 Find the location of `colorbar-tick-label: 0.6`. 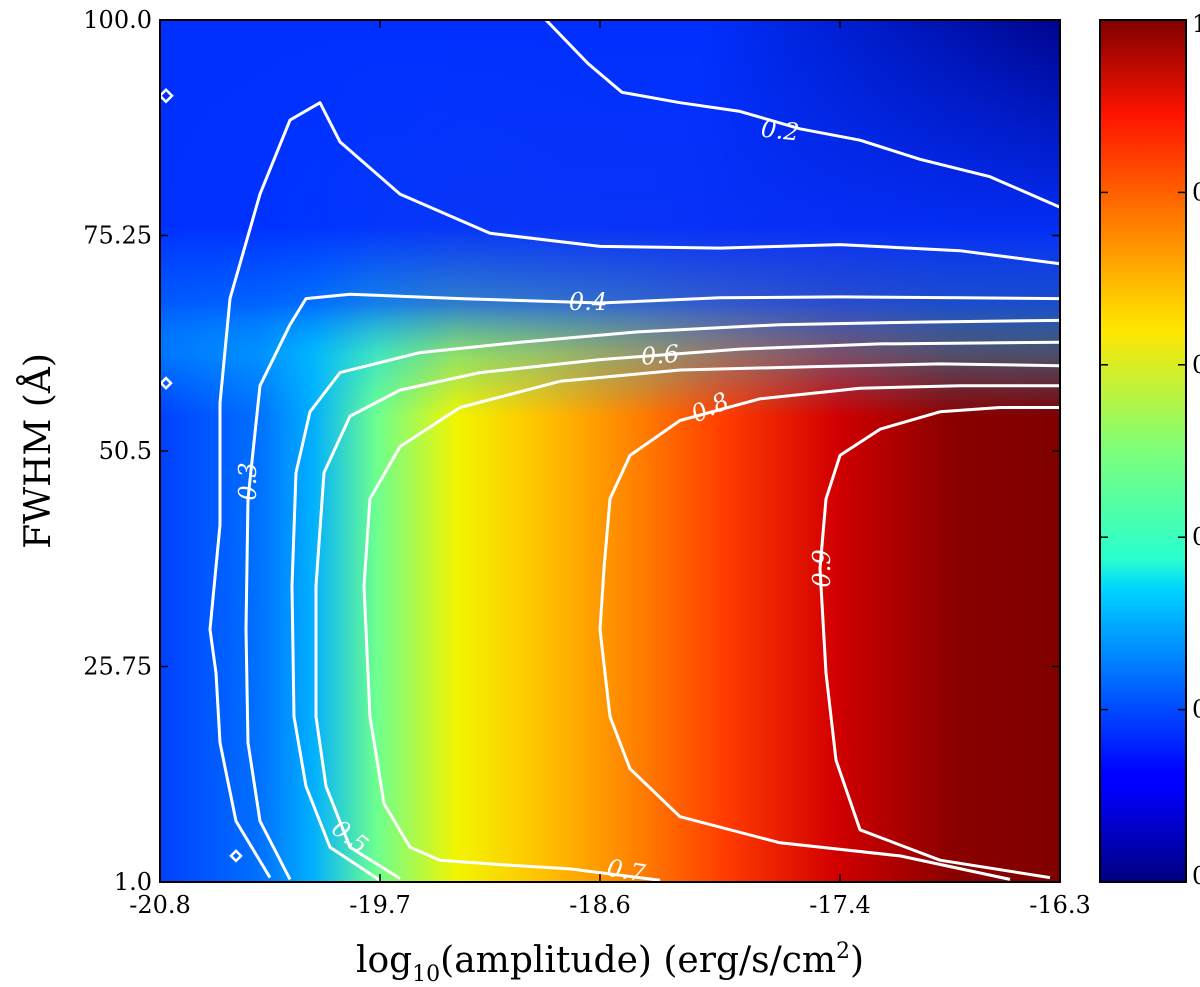

colorbar-tick-label: 0.6 is located at coordinates (1196, 365).